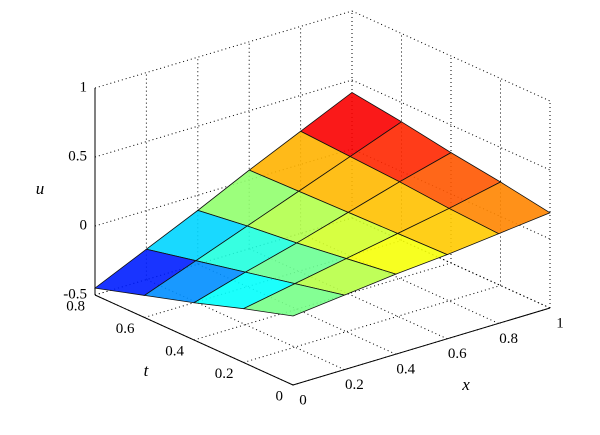  Describe the element at coordinates (508, 339) in the screenshot. I see `x-tick-label: 0.8` at that location.